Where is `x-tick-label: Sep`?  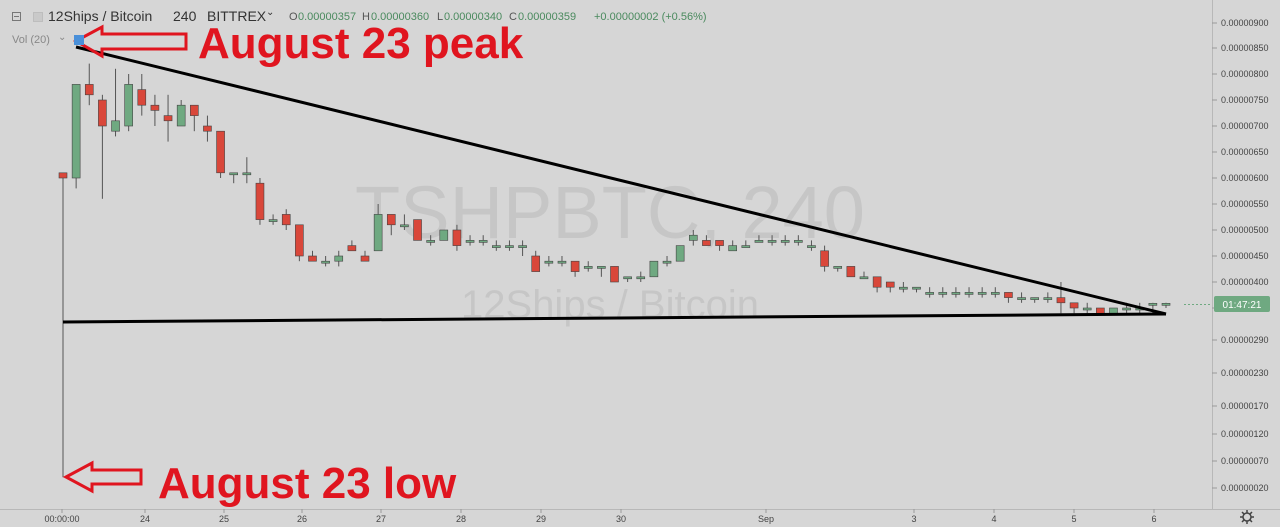 x-tick-label: Sep is located at coordinates (766, 519).